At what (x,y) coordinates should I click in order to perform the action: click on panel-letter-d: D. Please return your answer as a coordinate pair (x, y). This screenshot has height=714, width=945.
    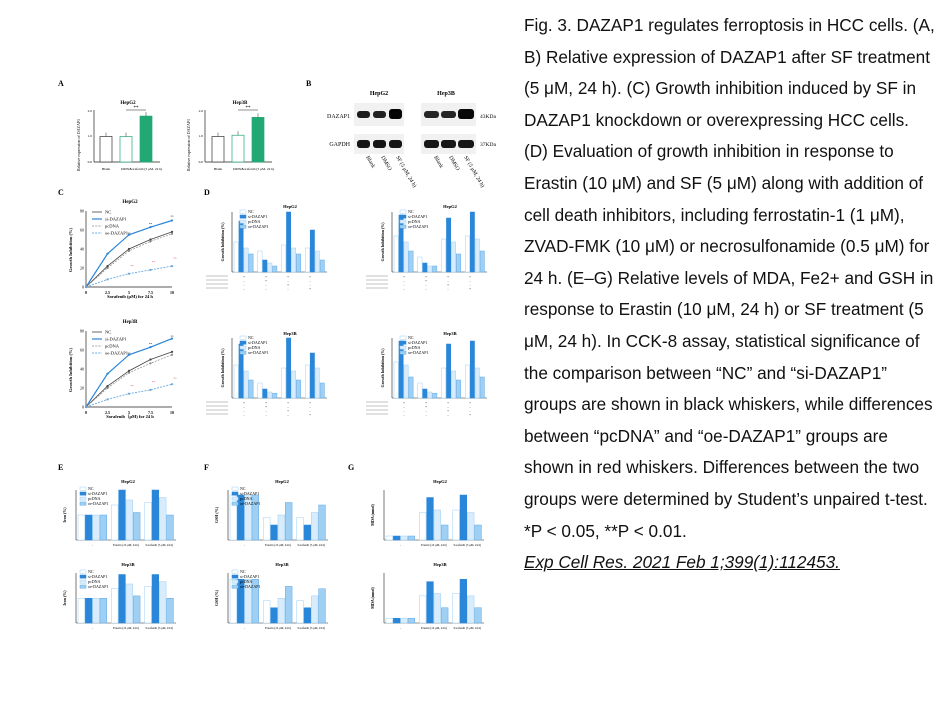
    Looking at the image, I should click on (207, 192).